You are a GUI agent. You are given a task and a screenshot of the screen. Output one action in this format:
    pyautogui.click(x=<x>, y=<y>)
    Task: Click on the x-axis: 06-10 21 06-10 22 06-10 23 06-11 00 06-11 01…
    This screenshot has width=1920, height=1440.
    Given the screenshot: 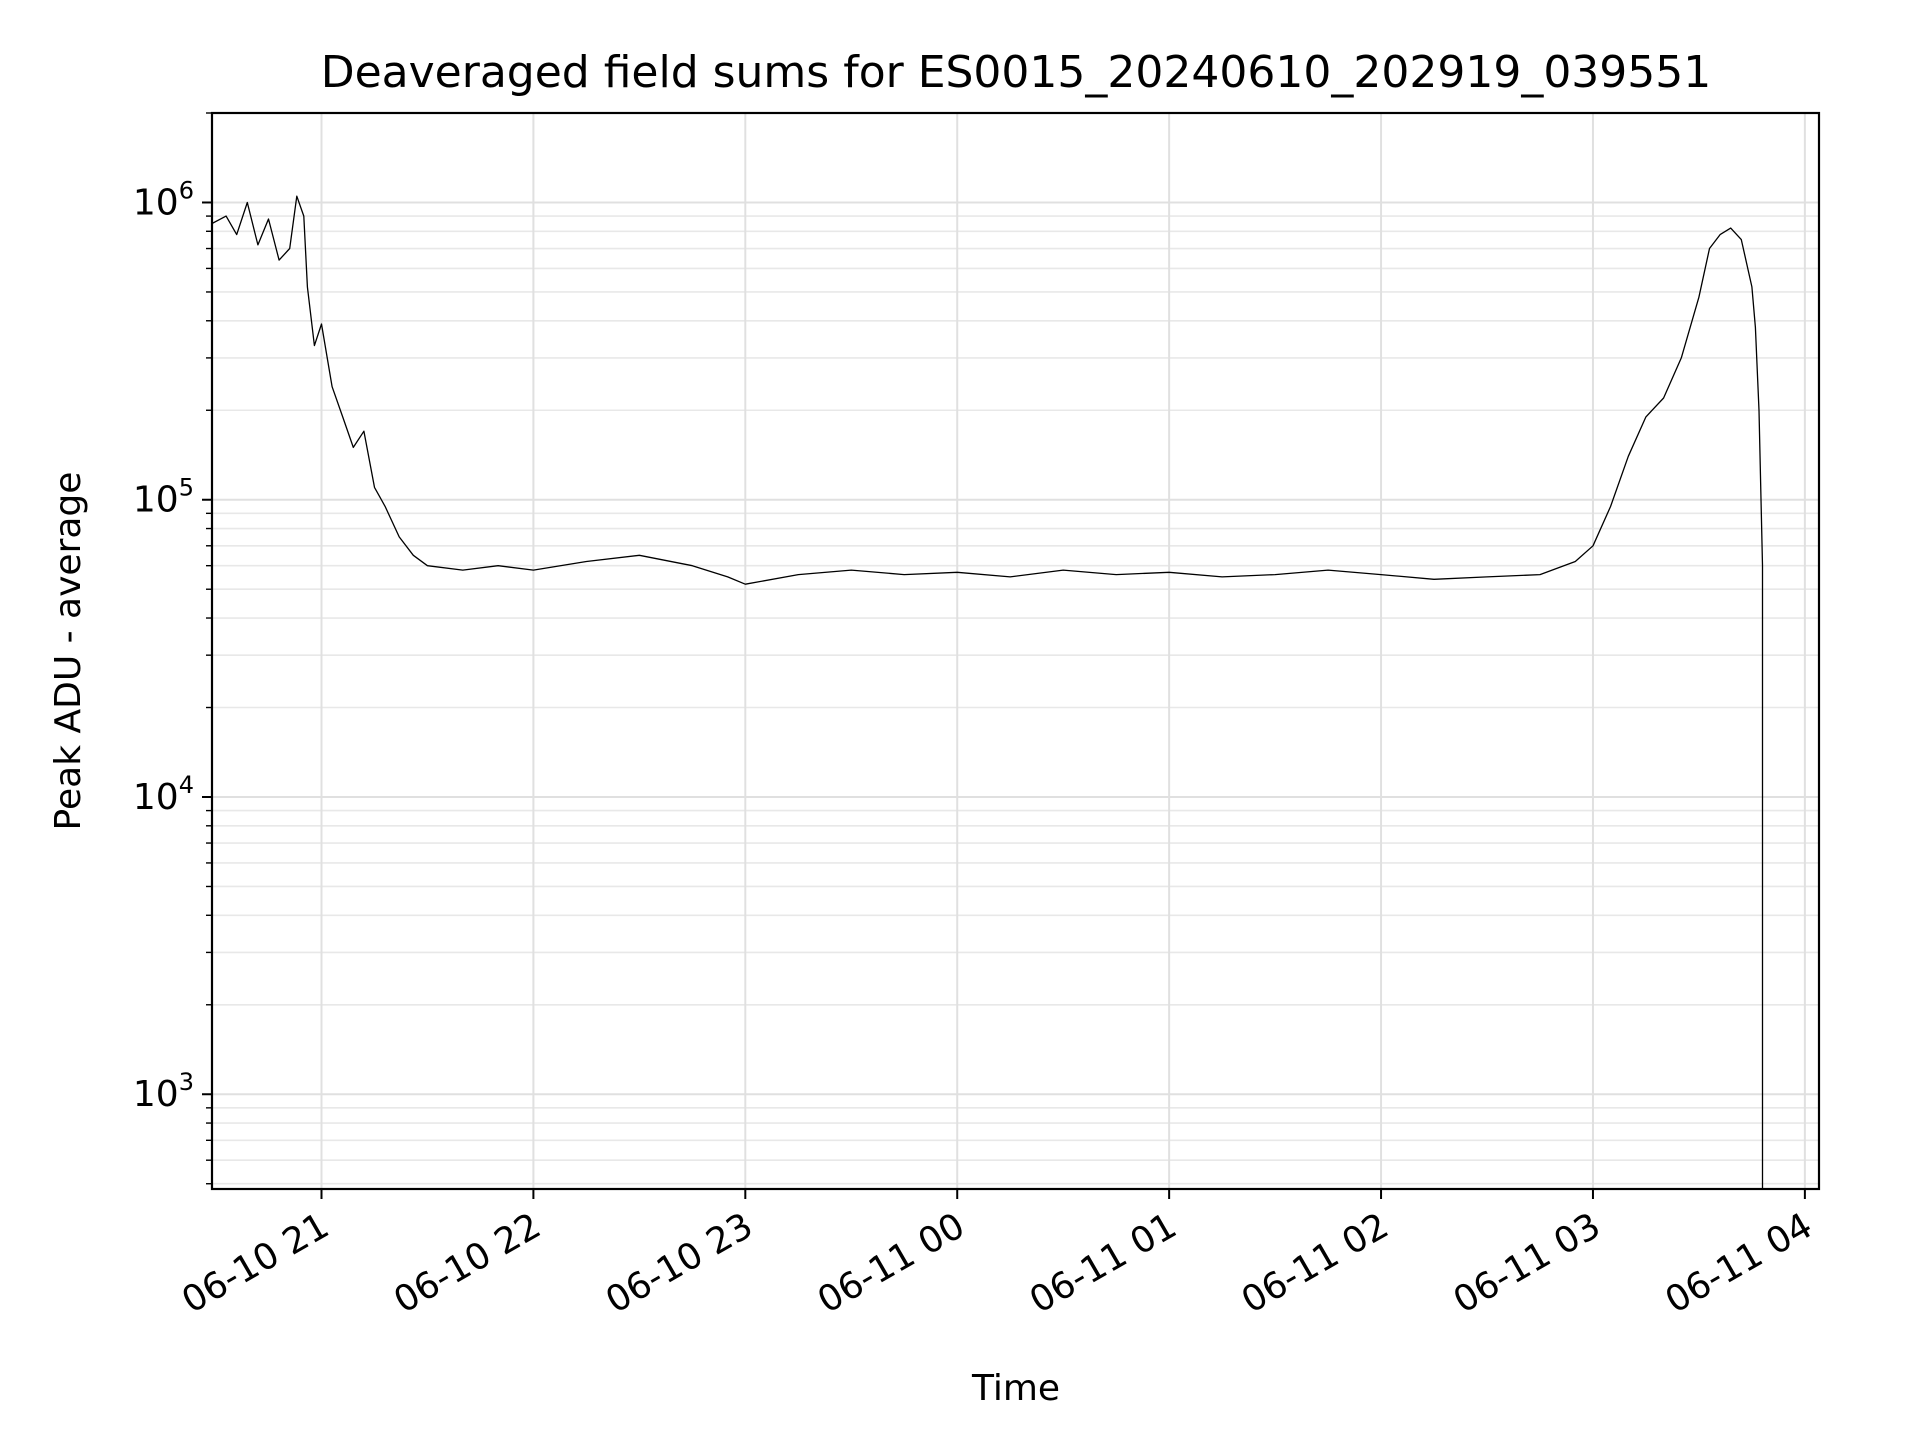 What is the action you would take?
    pyautogui.click(x=997, y=1255)
    